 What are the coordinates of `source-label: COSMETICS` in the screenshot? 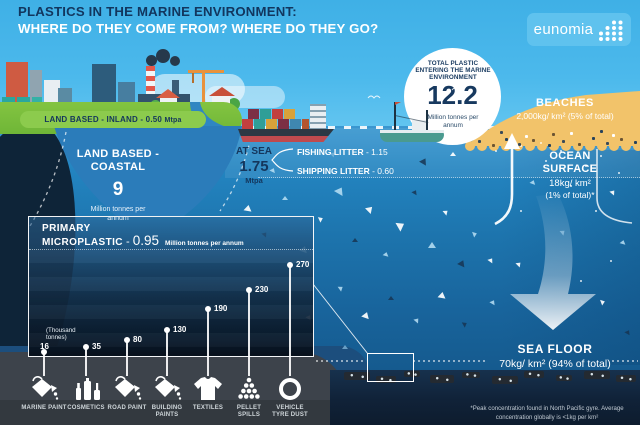 It's located at (86, 408).